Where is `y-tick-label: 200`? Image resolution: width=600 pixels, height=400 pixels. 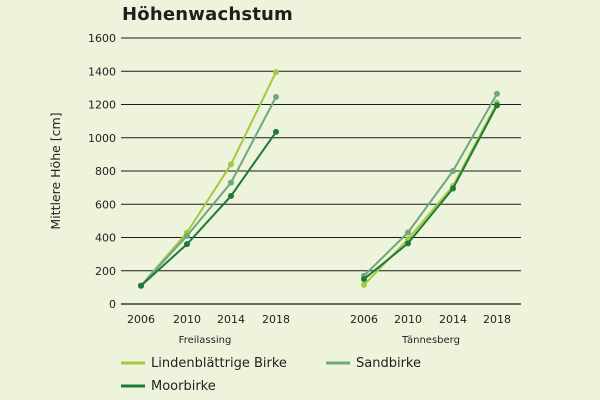 y-tick-label: 200 is located at coordinates (105, 271).